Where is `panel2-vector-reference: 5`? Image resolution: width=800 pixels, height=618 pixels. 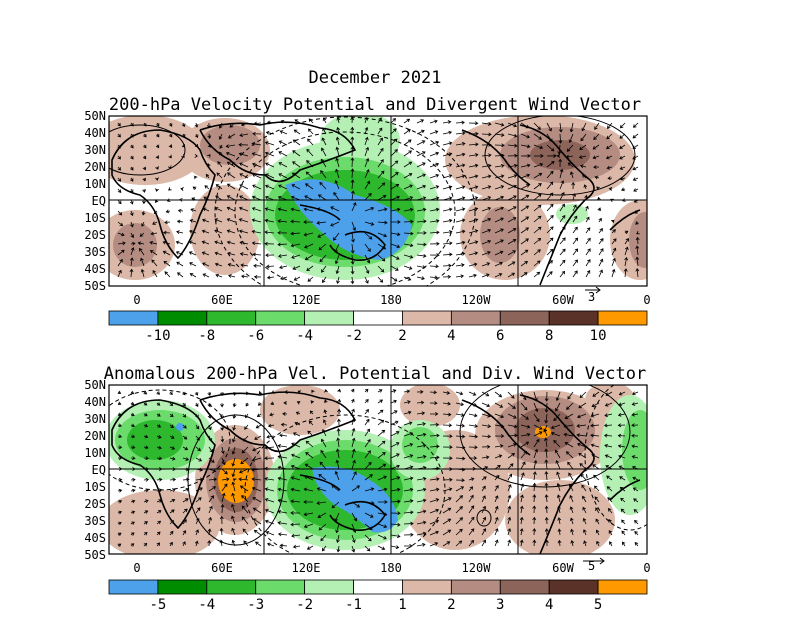
panel2-vector-reference: 5 is located at coordinates (594, 565).